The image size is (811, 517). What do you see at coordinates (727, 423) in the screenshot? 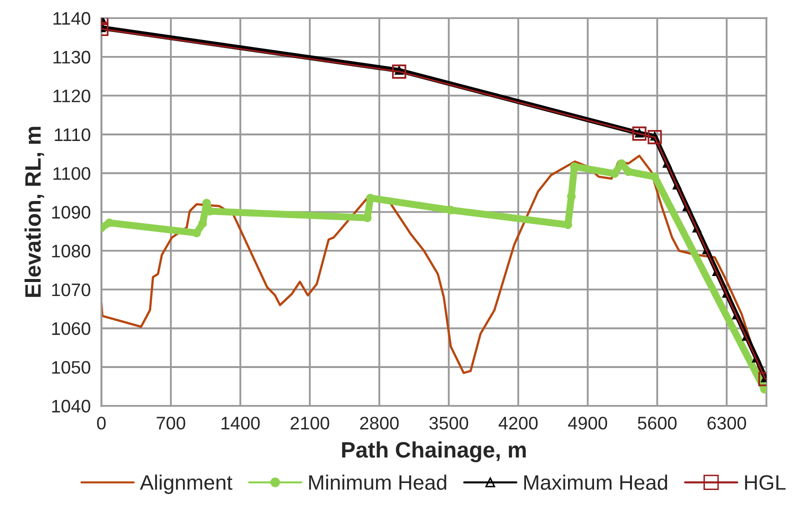
I see `x-tick-label: 6300` at bounding box center [727, 423].